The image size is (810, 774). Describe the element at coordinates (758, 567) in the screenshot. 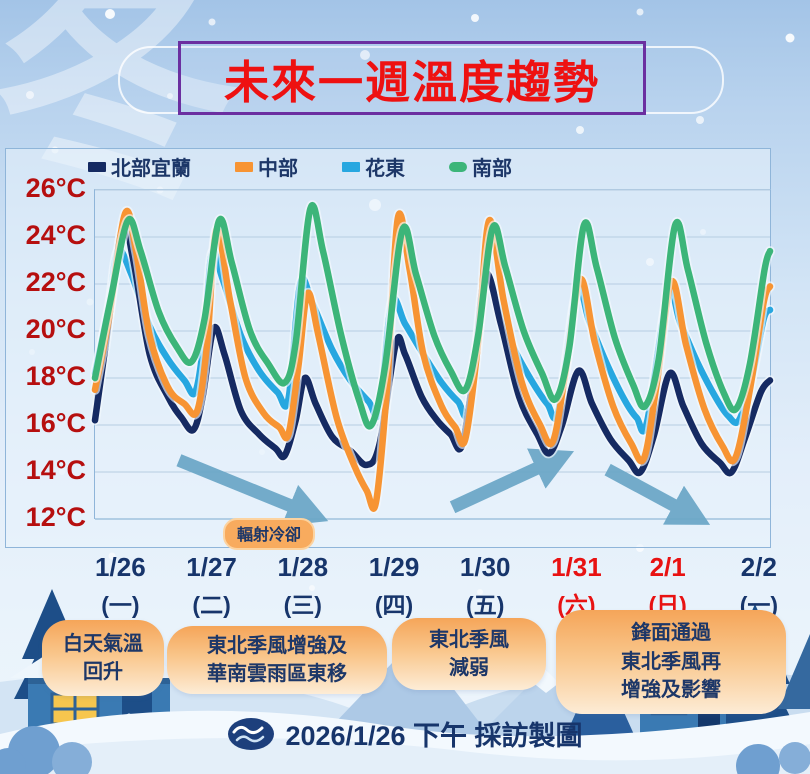

I see `date-label: 2/2` at that location.